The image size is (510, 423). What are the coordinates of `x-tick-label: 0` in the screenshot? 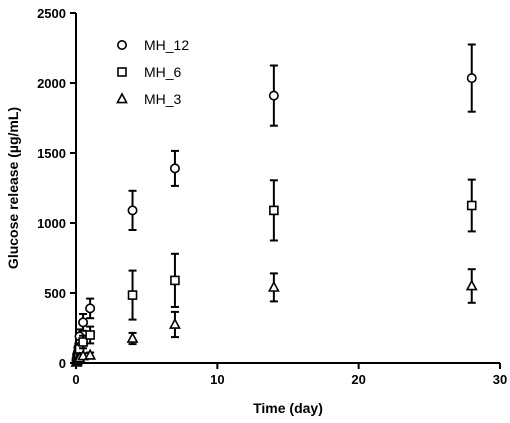 It's located at (75, 379).